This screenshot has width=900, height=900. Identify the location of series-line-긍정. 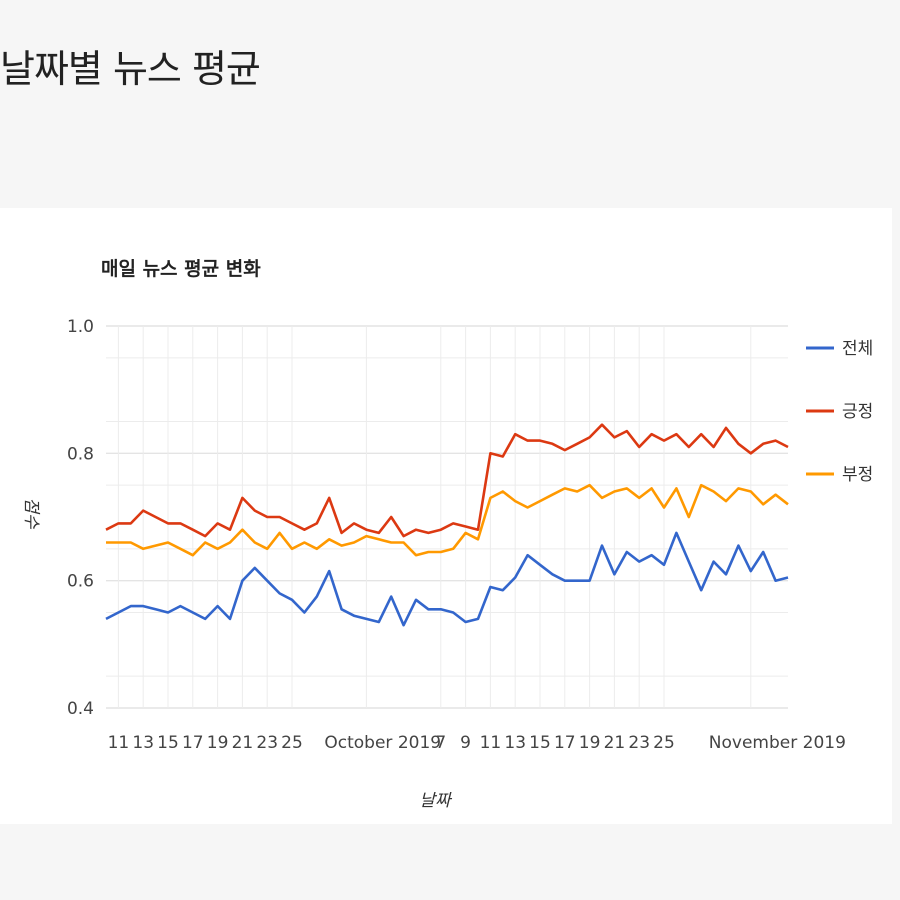
(447, 480).